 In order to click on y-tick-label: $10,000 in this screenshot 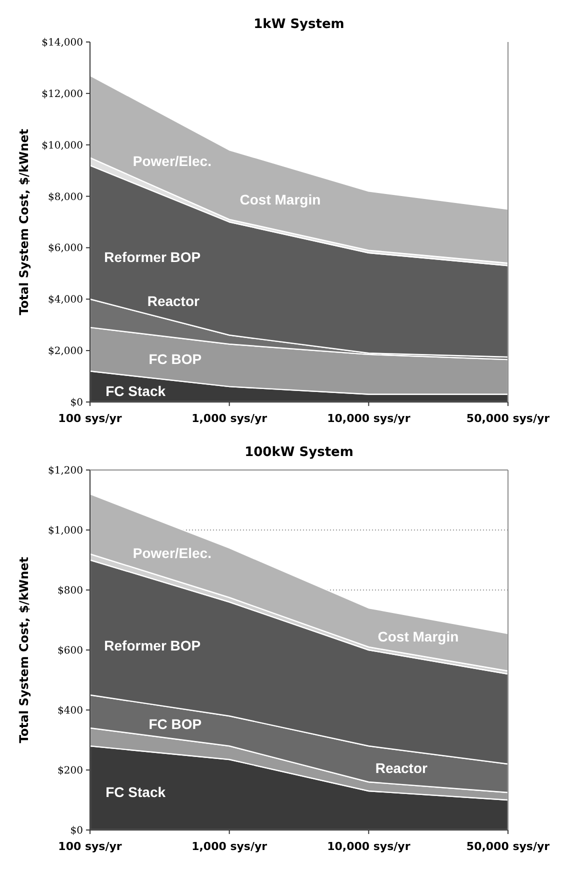, I will do `click(62, 146)`.